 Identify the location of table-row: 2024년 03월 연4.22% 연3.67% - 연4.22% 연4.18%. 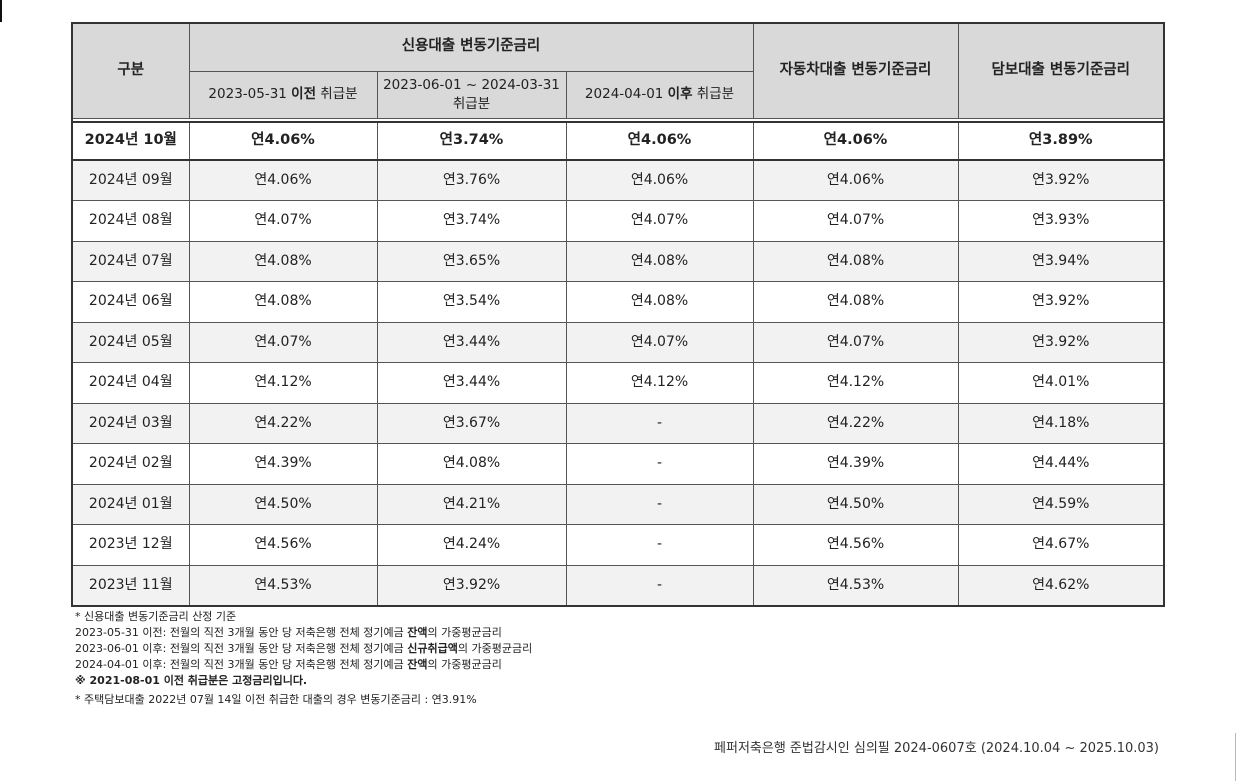
(618, 423).